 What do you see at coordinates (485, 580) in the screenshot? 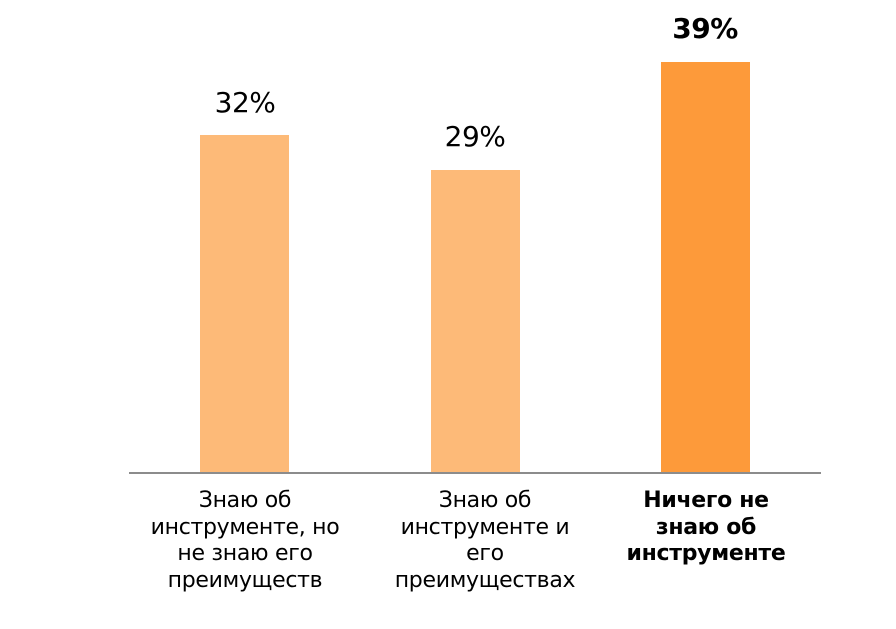
I see `category-label-line: преимуществах` at bounding box center [485, 580].